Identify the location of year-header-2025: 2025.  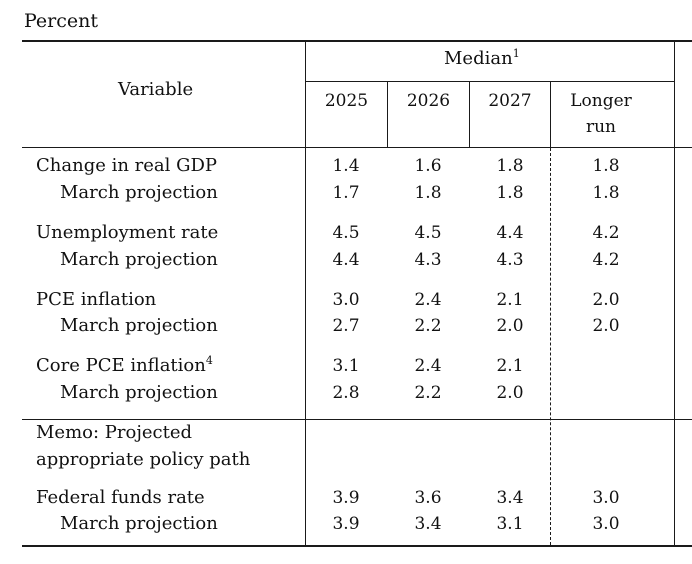
(346, 101).